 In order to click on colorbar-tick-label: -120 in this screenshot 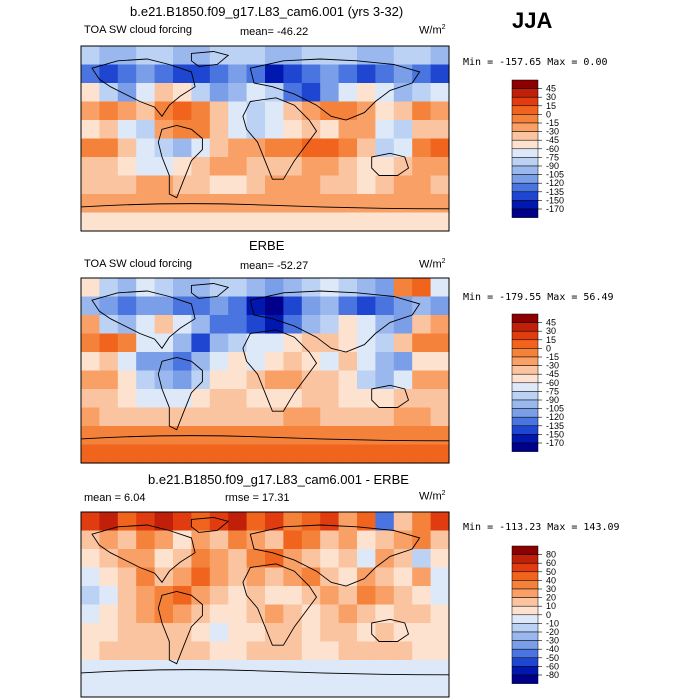, I will do `click(555, 417)`.